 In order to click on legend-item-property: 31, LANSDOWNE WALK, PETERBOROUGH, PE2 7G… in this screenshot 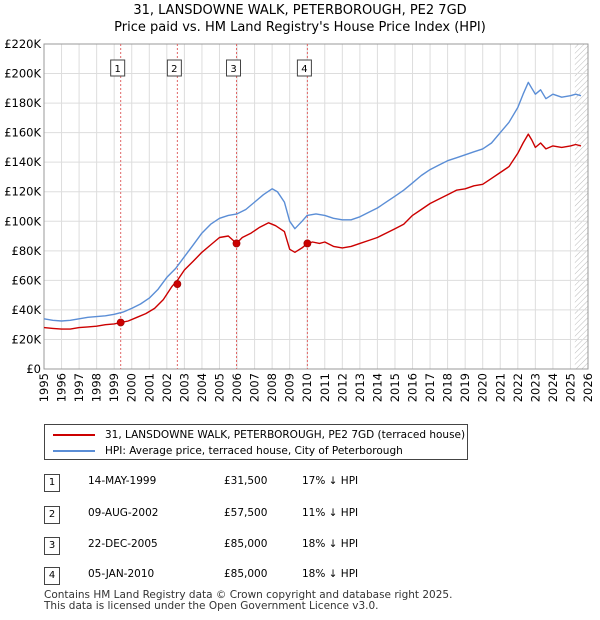, I will do `click(259, 435)`.